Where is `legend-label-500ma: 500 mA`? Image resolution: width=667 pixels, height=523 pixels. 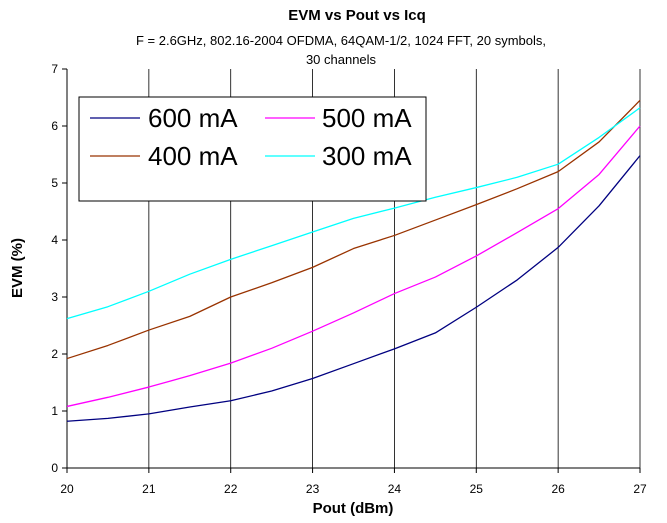 legend-label-500ma: 500 mA is located at coordinates (367, 118).